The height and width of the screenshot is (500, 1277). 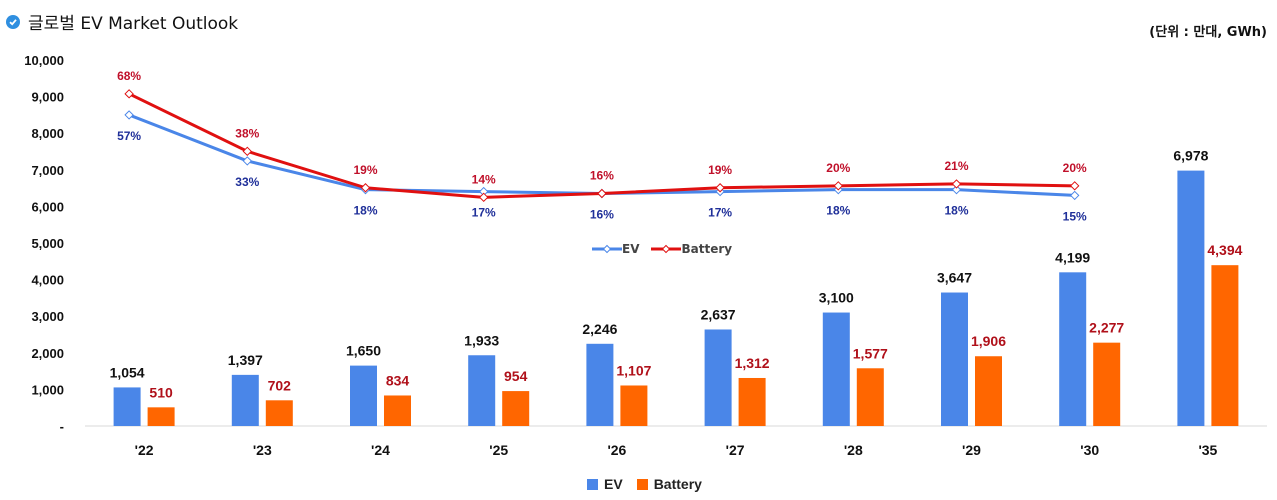 I want to click on ev-bar-label: 6,978, so click(x=1190, y=156).